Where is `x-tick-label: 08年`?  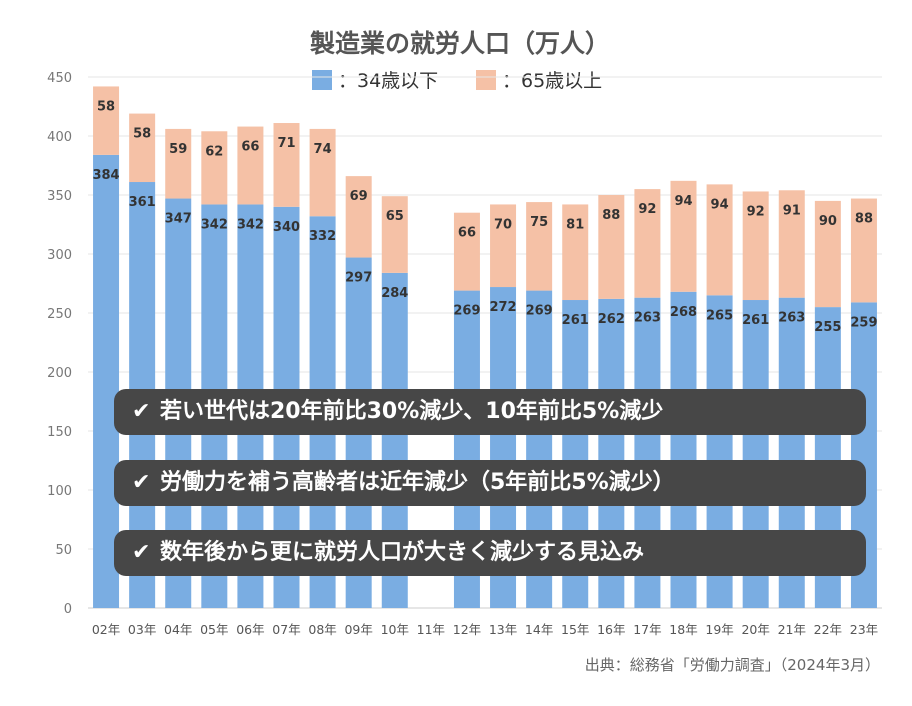
x-tick-label: 08年 is located at coordinates (322, 629).